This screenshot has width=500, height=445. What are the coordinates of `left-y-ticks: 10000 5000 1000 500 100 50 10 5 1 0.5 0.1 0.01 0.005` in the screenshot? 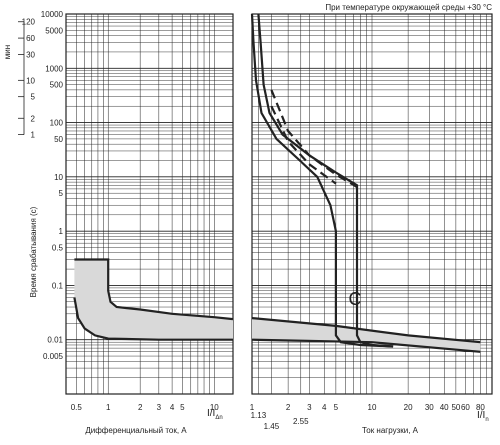 It's located at (52, 185).